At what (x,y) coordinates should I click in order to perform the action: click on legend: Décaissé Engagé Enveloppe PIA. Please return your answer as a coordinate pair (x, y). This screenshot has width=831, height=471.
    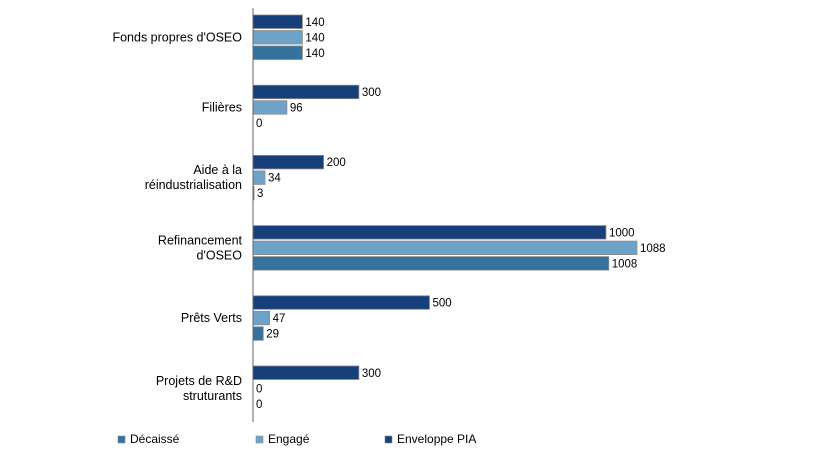
    Looking at the image, I should click on (296, 439).